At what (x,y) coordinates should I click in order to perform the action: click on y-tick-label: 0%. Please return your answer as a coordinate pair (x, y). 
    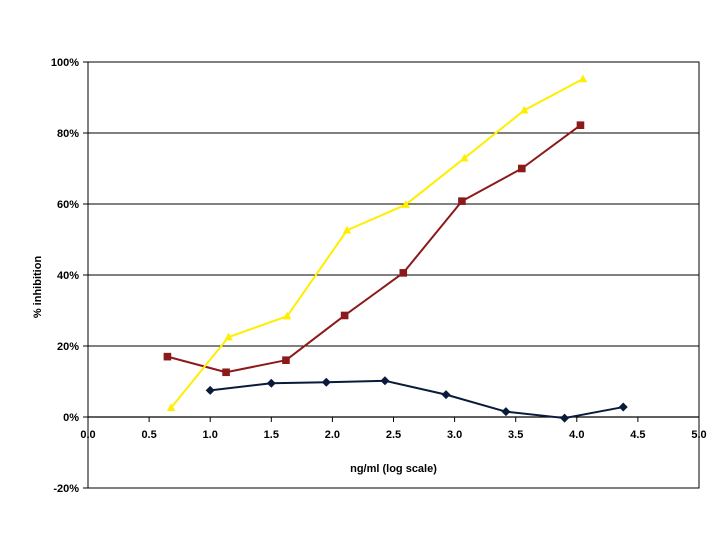
    Looking at the image, I should click on (71, 418).